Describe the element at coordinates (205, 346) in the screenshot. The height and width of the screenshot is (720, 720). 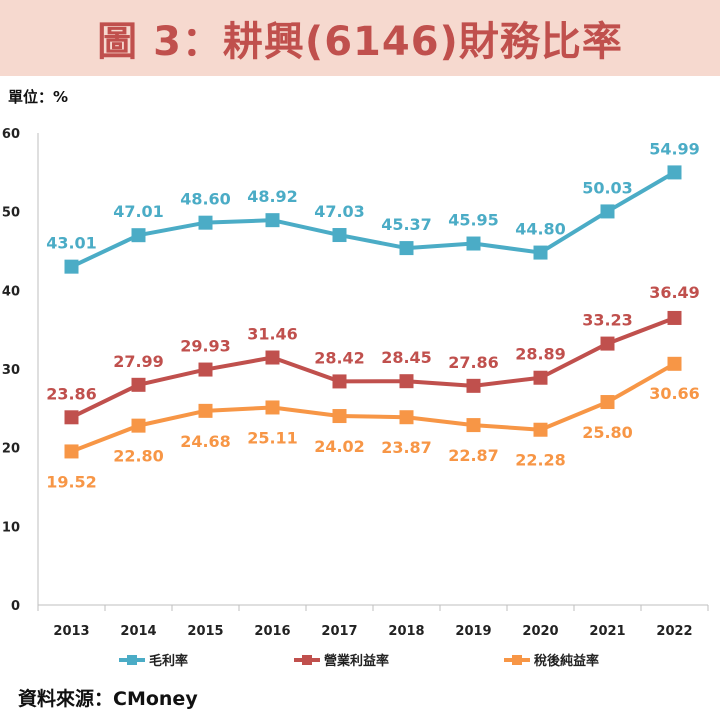
I see `data-label: 29.93` at that location.